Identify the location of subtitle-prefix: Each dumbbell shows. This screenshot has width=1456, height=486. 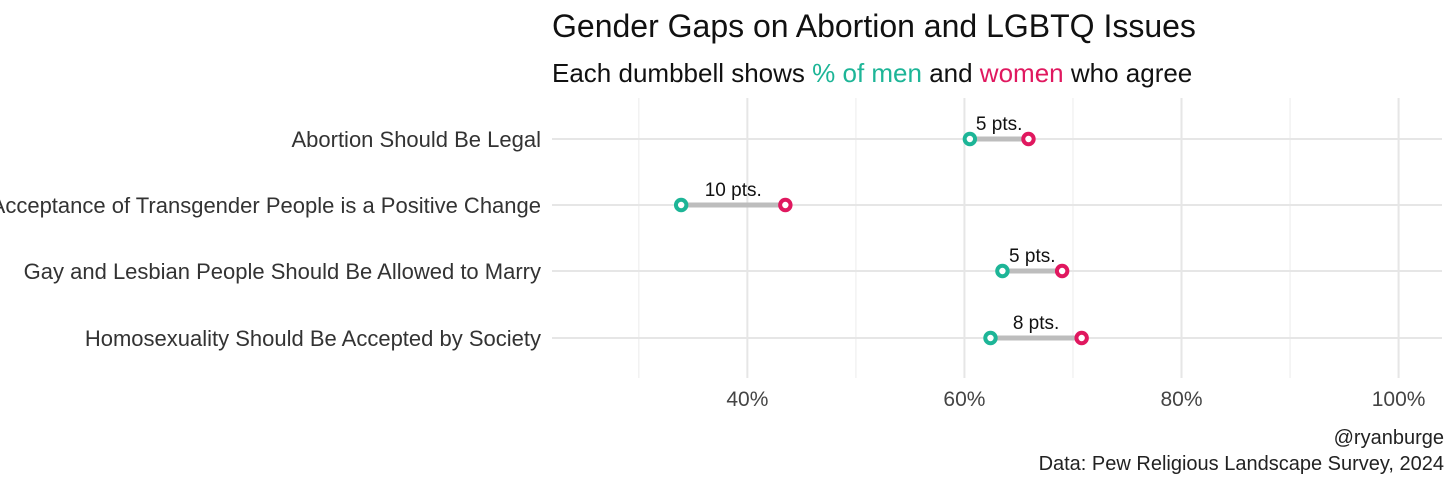
(682, 73).